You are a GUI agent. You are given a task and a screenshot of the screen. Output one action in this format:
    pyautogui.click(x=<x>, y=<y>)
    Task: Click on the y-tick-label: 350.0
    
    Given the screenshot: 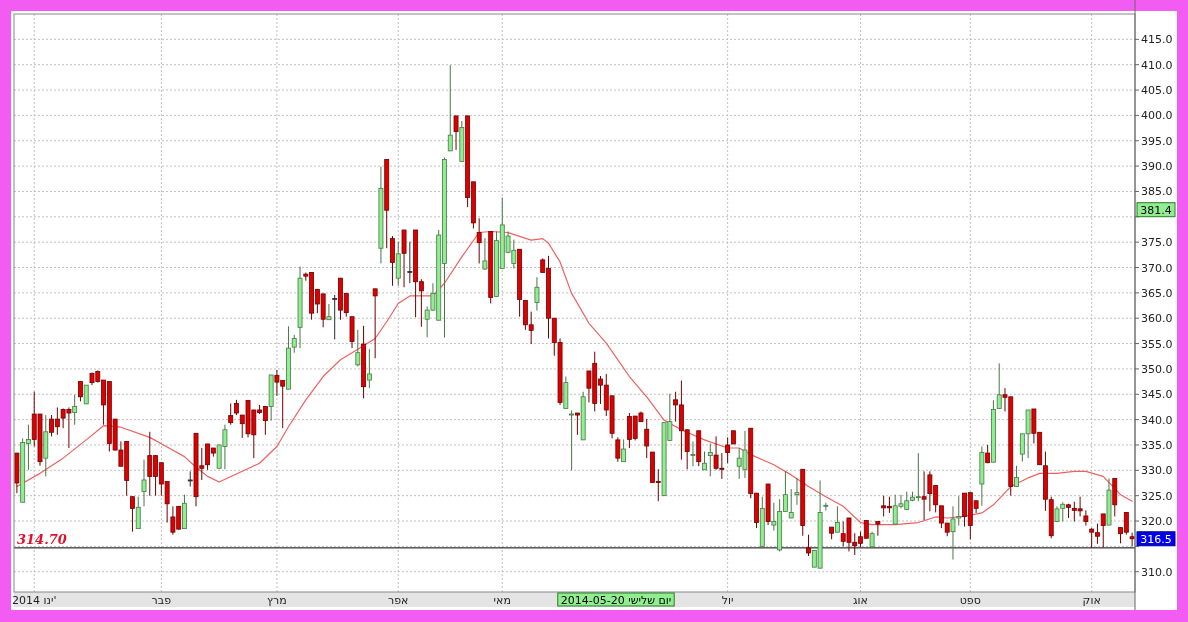 What is the action you would take?
    pyautogui.click(x=1157, y=369)
    